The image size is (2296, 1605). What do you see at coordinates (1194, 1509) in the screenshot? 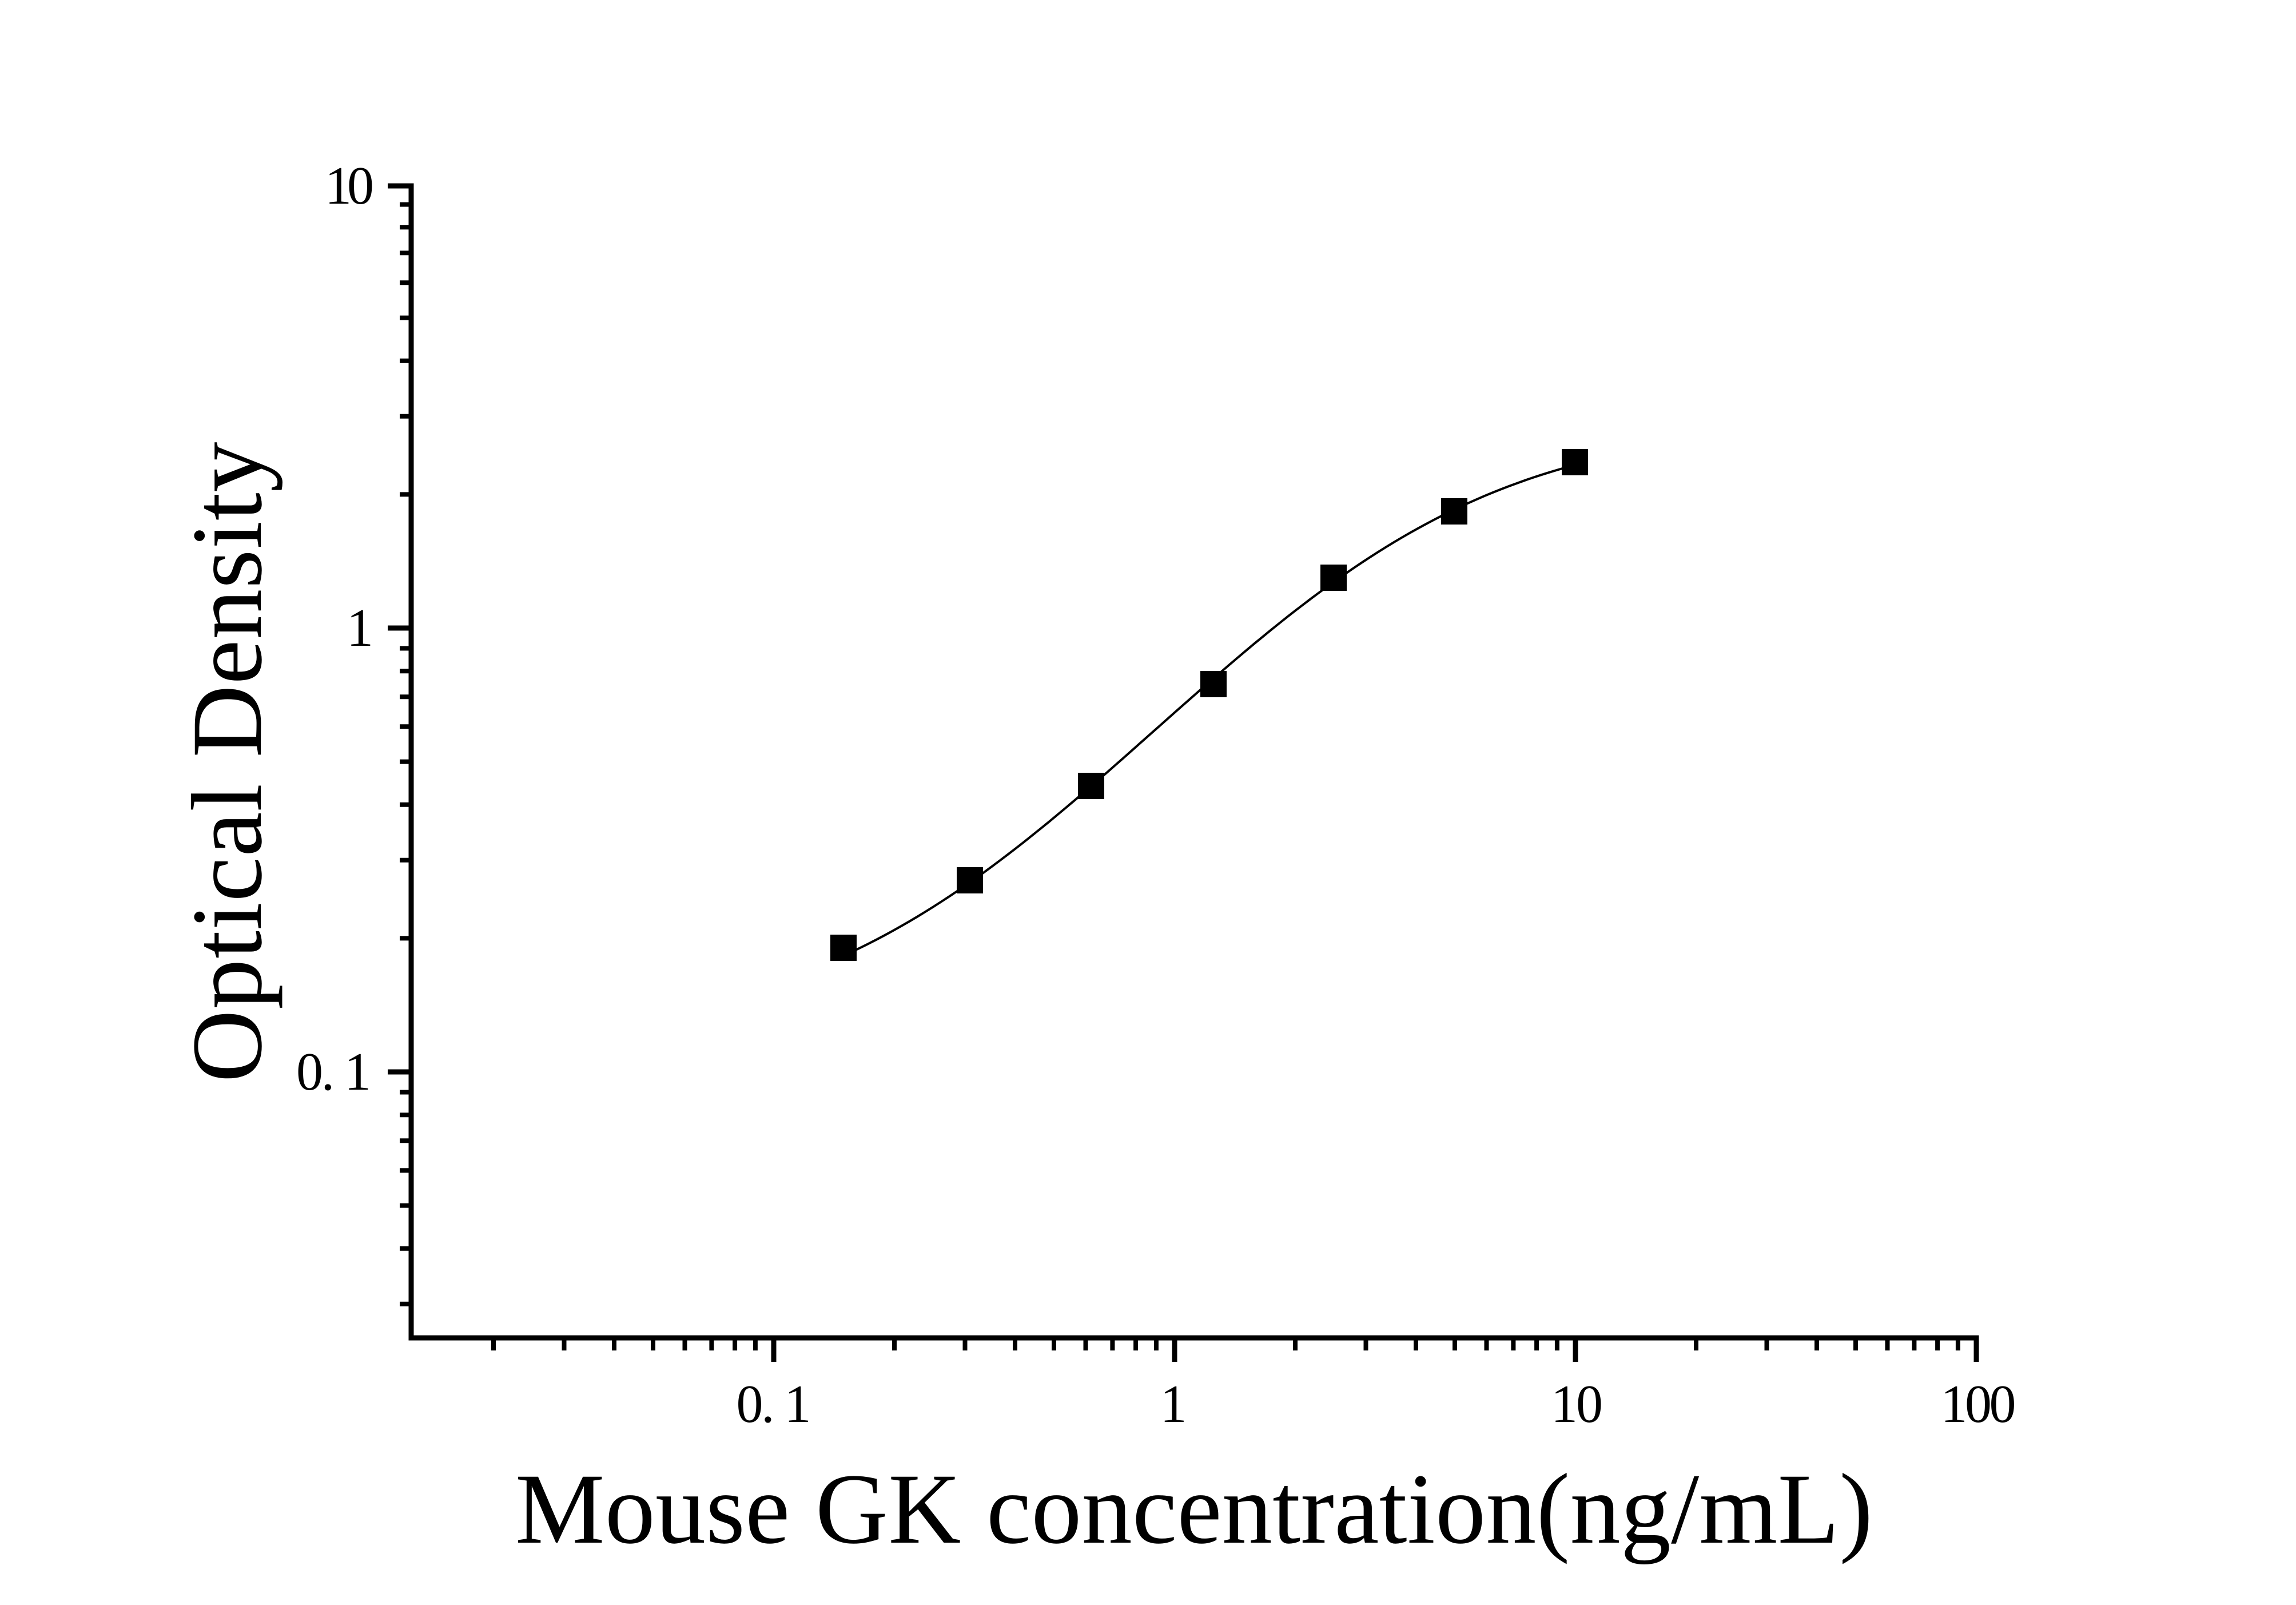
I see `svg-text: Mouse GK concentration(ng/mL)` at bounding box center [1194, 1509].